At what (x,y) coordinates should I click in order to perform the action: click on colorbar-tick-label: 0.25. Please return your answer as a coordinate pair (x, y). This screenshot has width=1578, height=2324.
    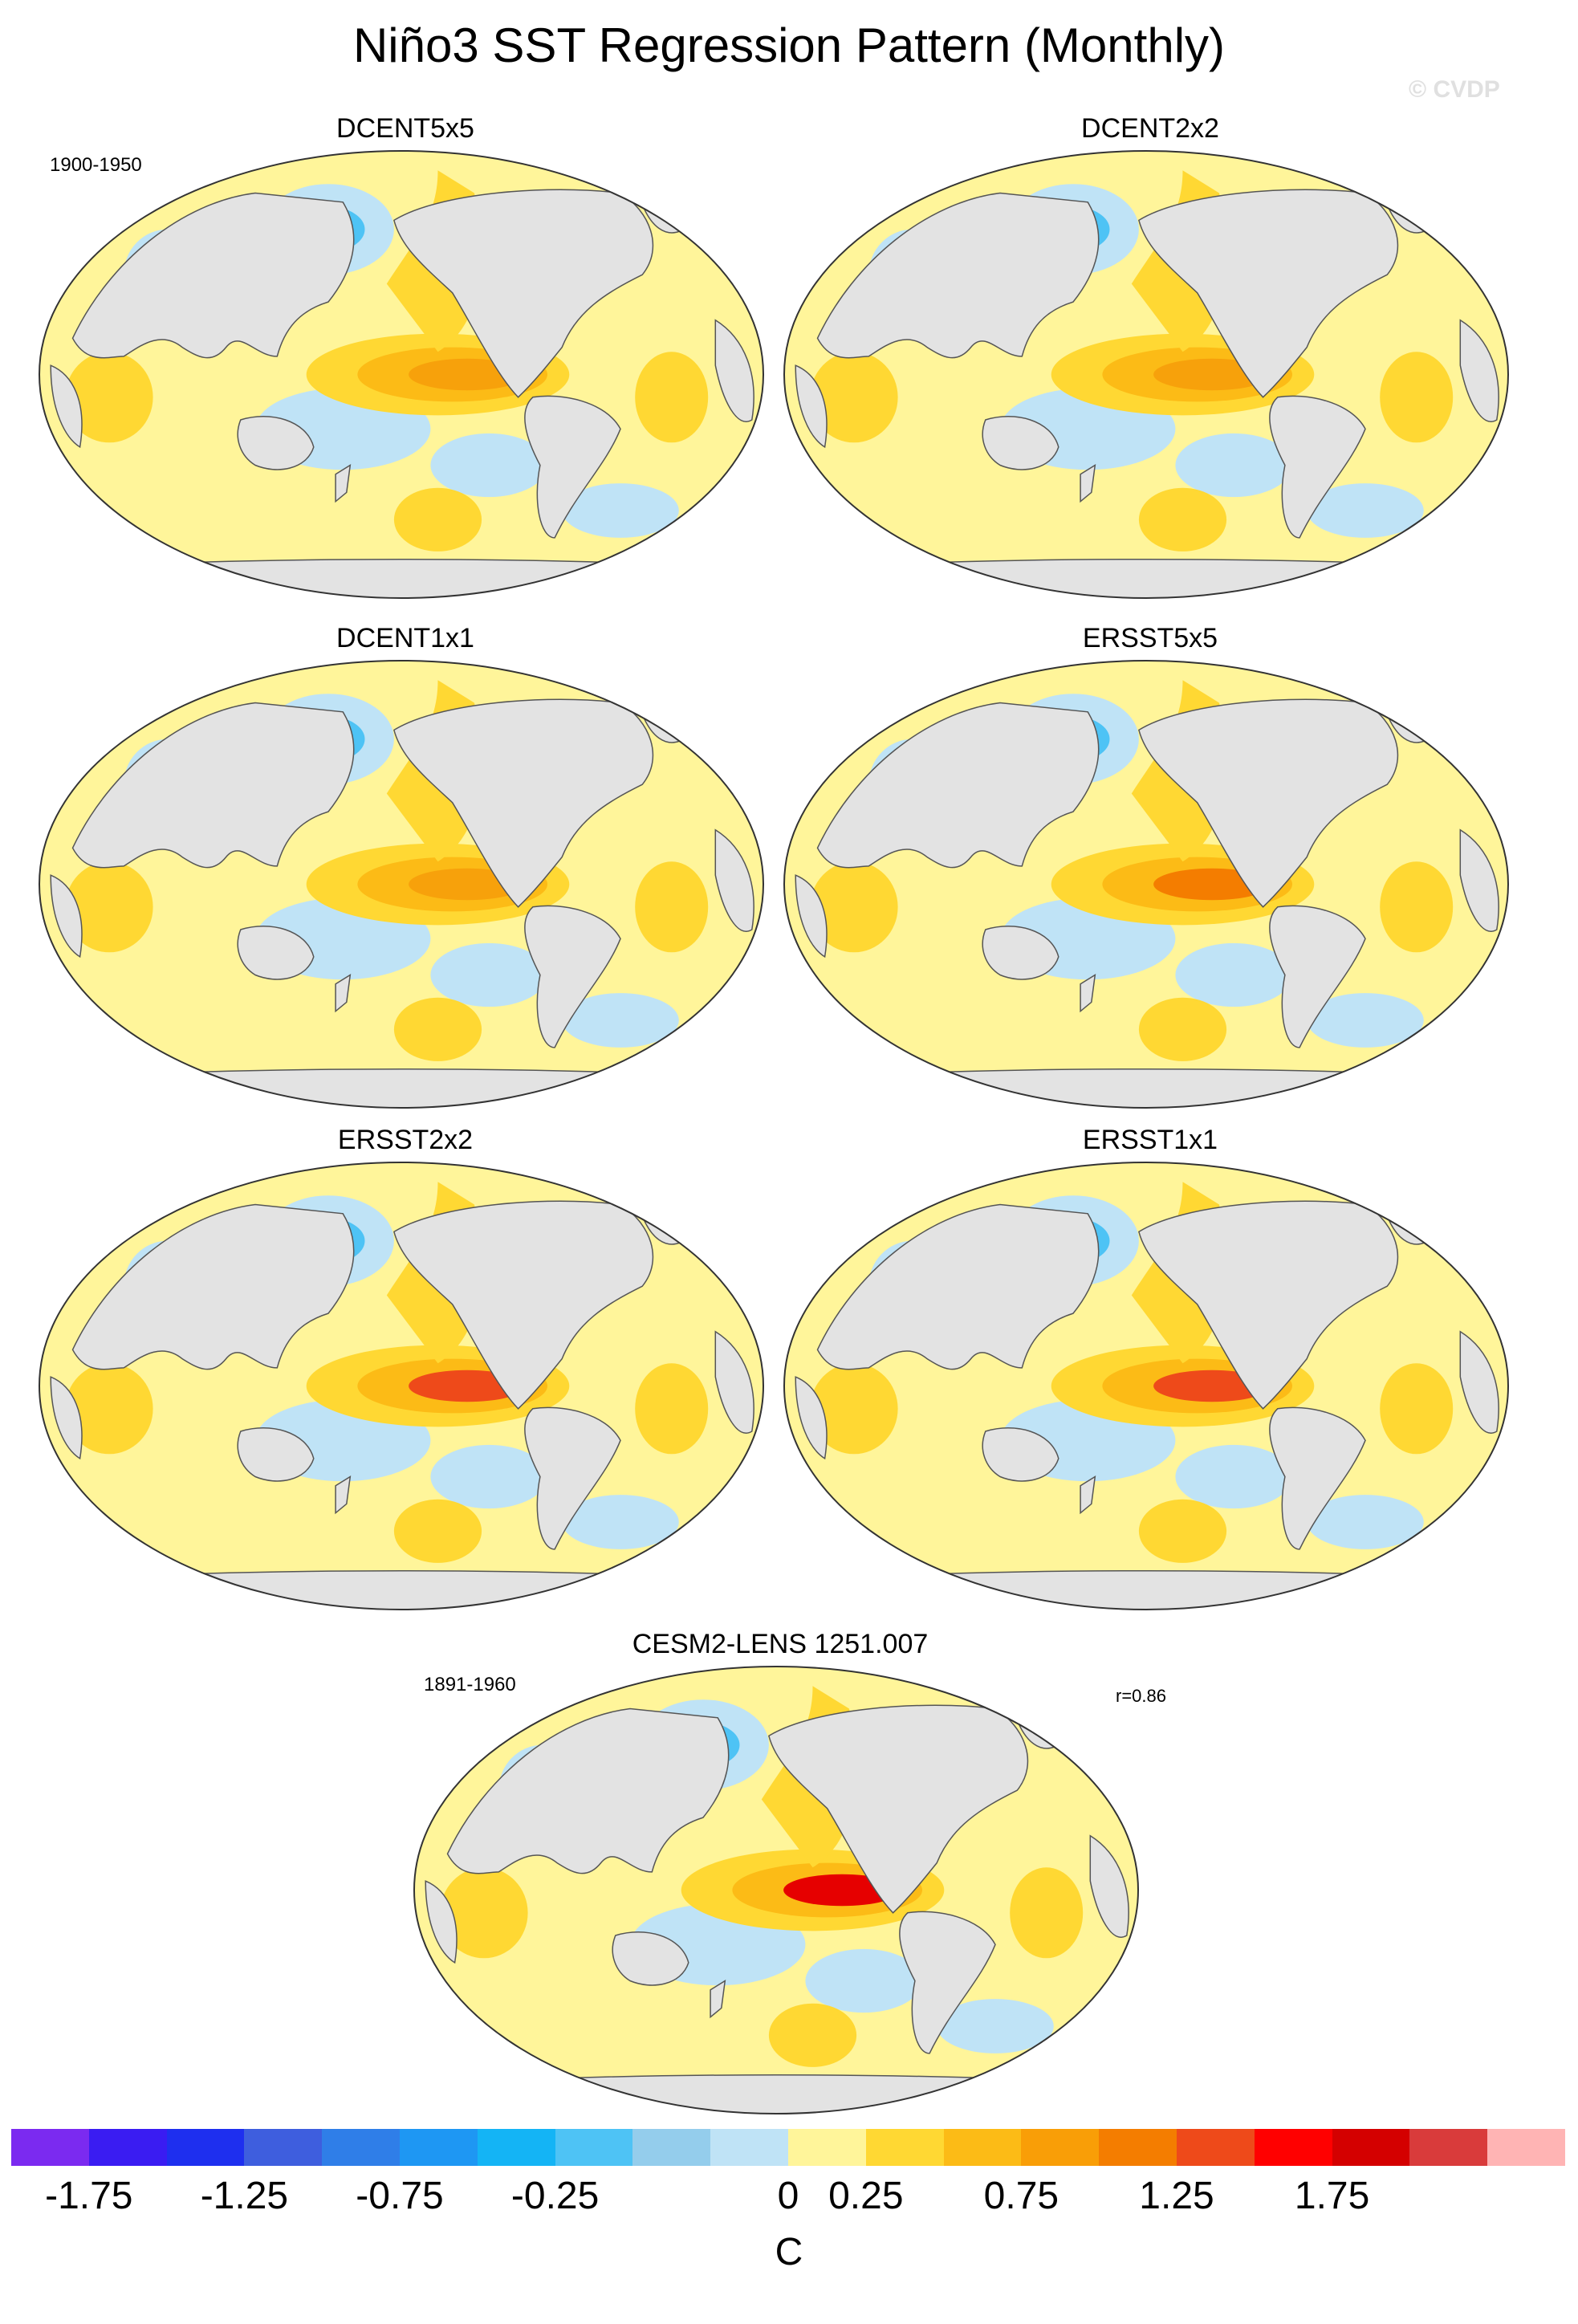
    Looking at the image, I should click on (866, 2196).